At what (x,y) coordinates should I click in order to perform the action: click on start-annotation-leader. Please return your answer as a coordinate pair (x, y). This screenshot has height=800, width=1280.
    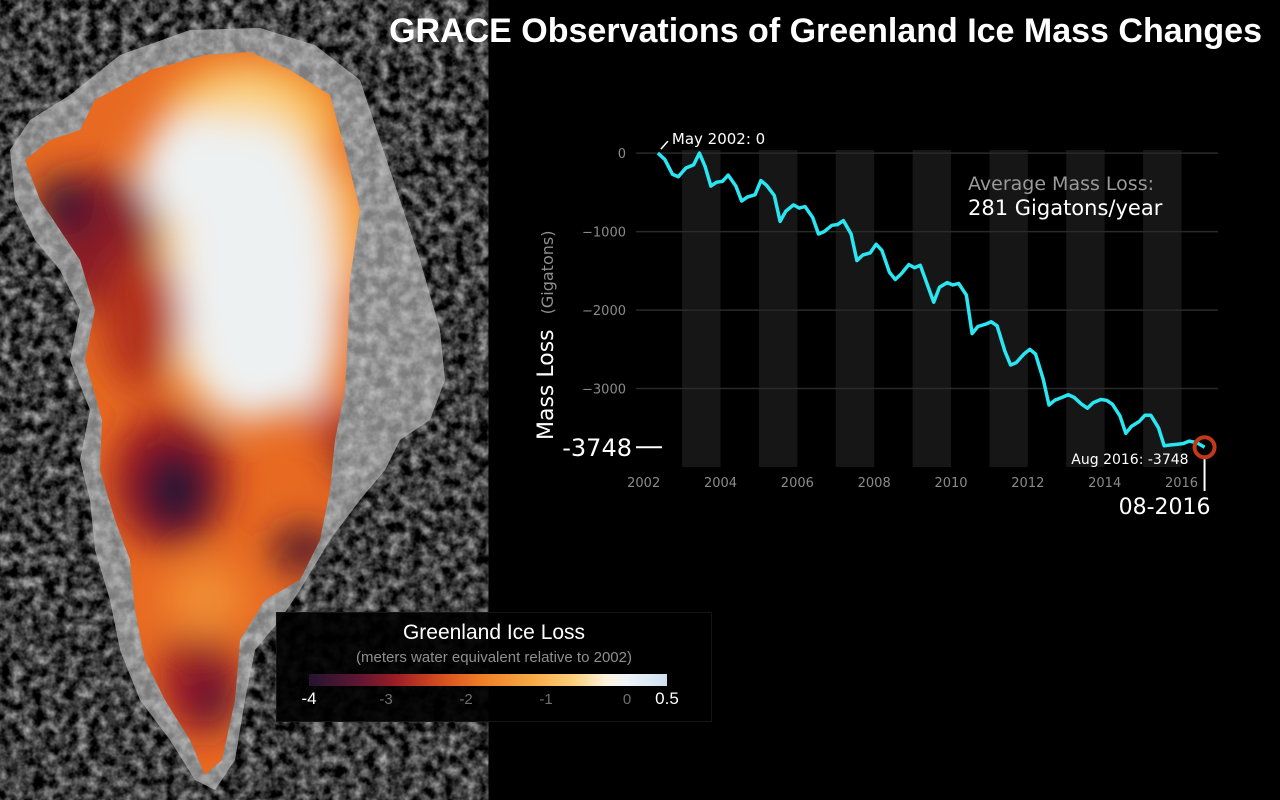
    Looking at the image, I should click on (664, 145).